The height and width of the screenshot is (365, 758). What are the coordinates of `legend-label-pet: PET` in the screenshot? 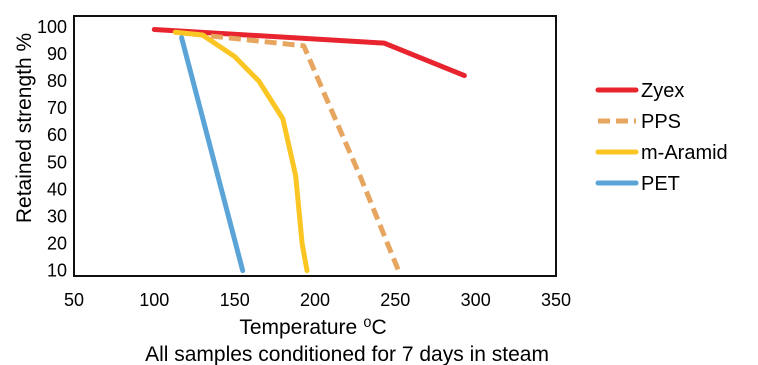 It's located at (660, 184).